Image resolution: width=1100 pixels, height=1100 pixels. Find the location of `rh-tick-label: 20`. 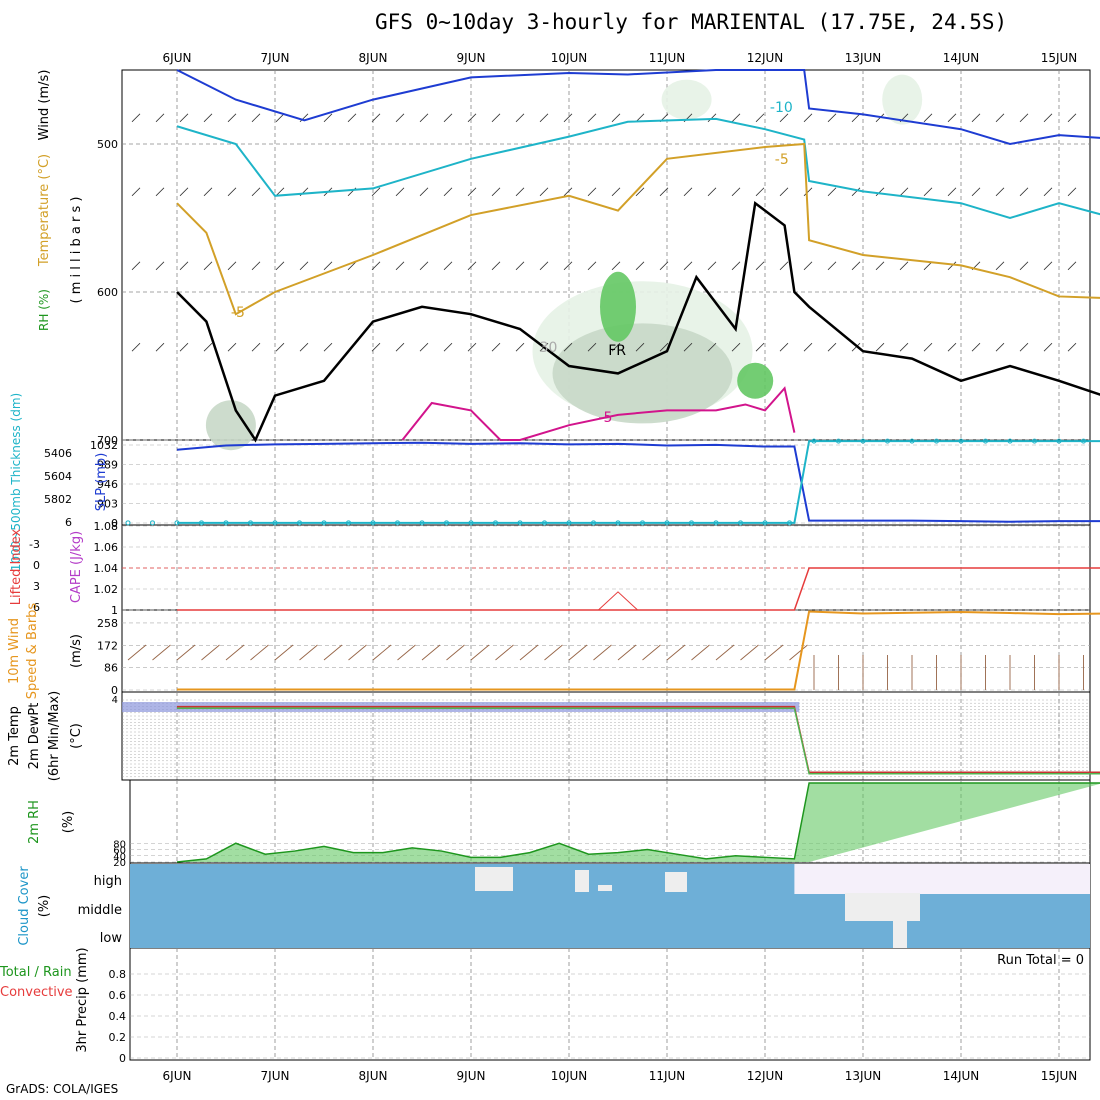

rh-tick-label: 20 is located at coordinates (119, 863).